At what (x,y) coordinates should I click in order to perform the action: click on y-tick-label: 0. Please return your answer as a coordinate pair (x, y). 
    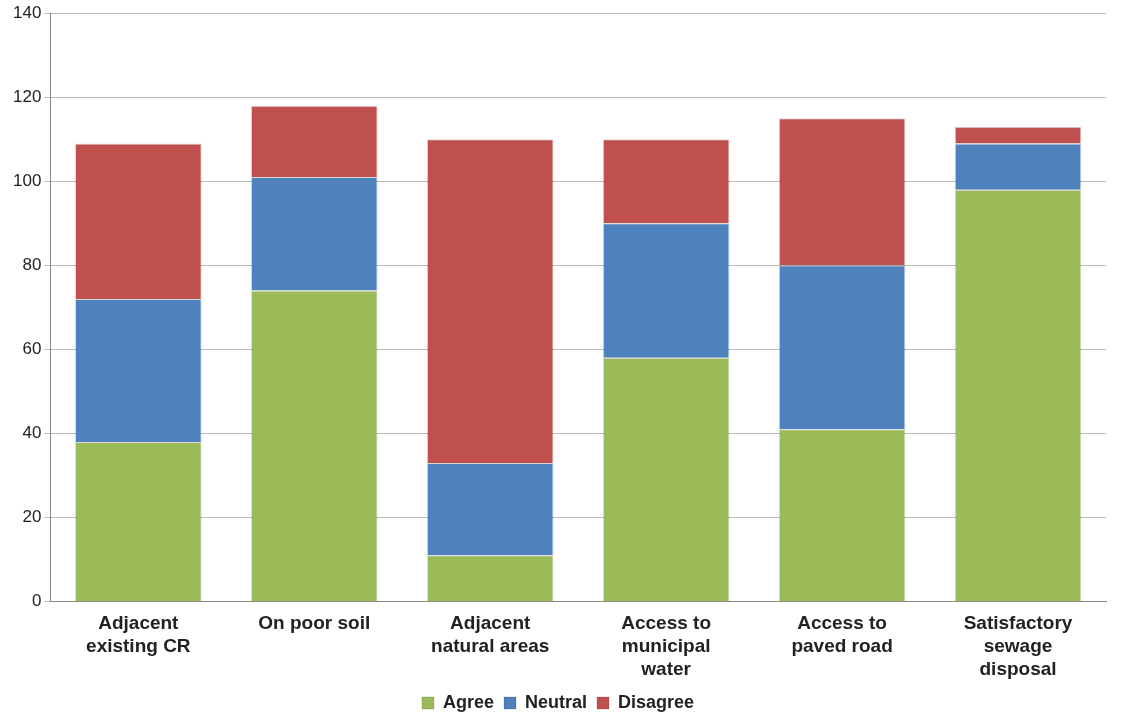
    Looking at the image, I should click on (36, 601).